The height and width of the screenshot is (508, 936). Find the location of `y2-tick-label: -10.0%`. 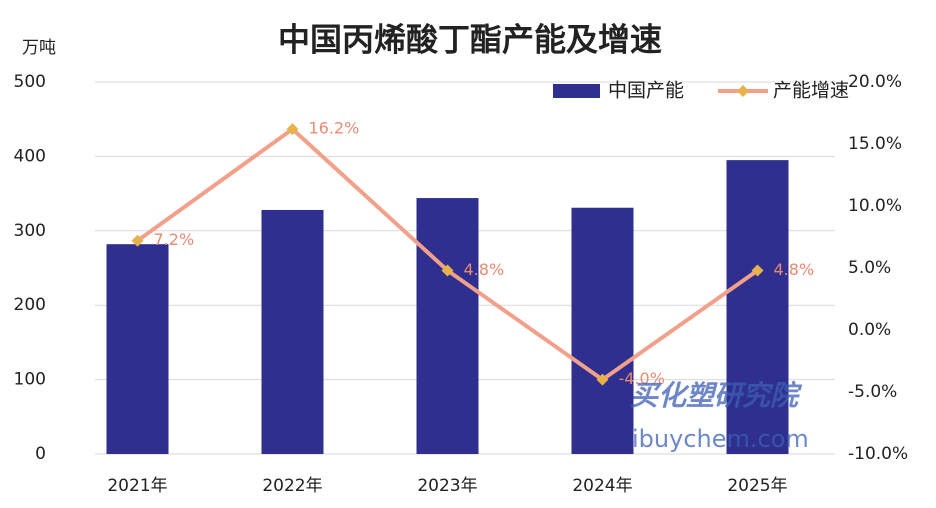

y2-tick-label: -10.0% is located at coordinates (878, 454).